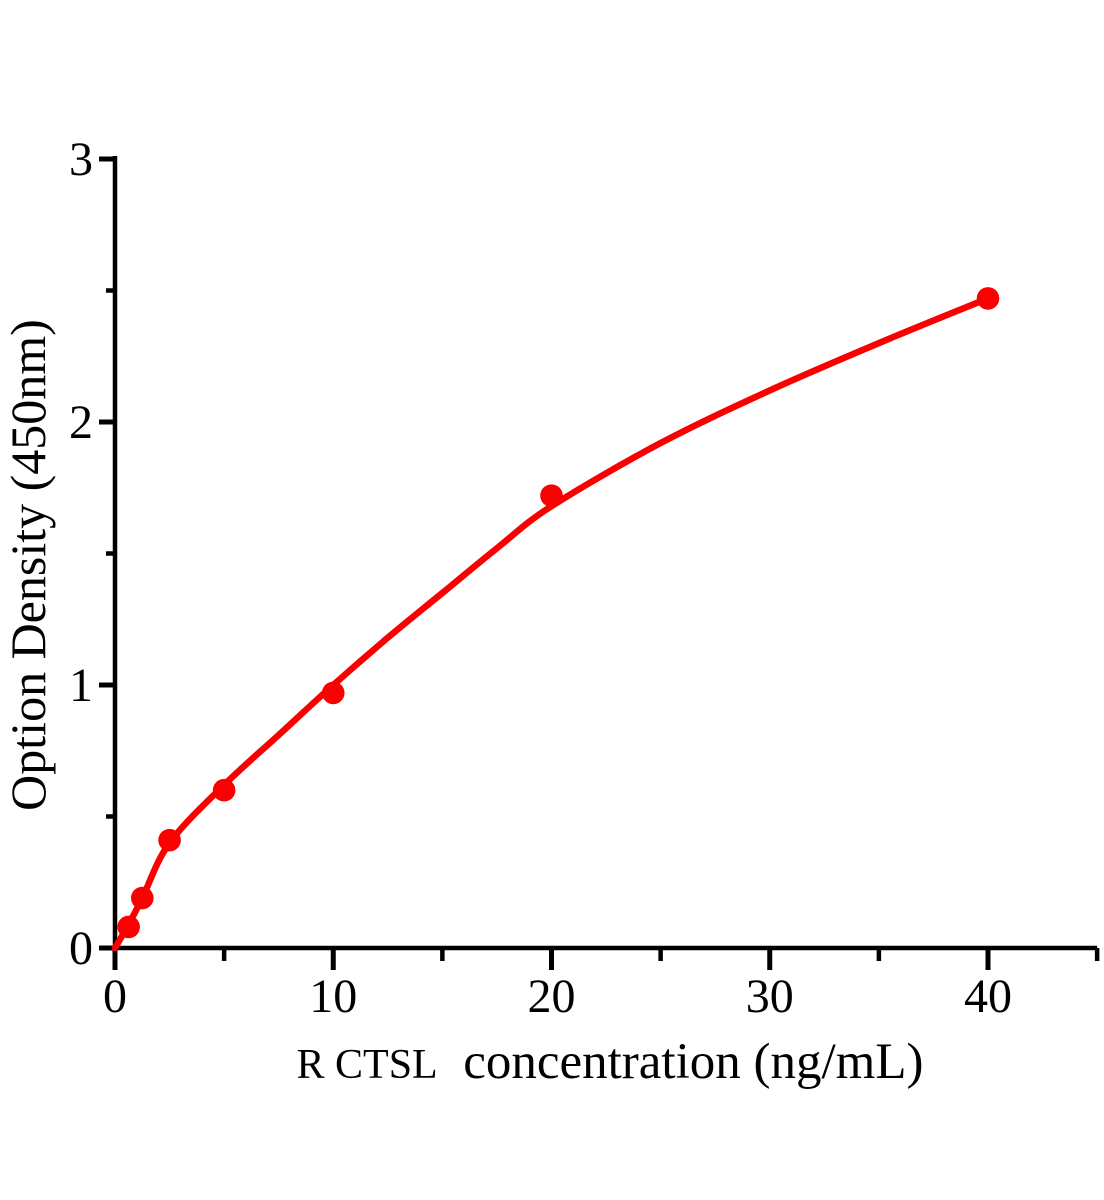 The width and height of the screenshot is (1104, 1200). Describe the element at coordinates (770, 996) in the screenshot. I see `x-tick-label: 30` at that location.